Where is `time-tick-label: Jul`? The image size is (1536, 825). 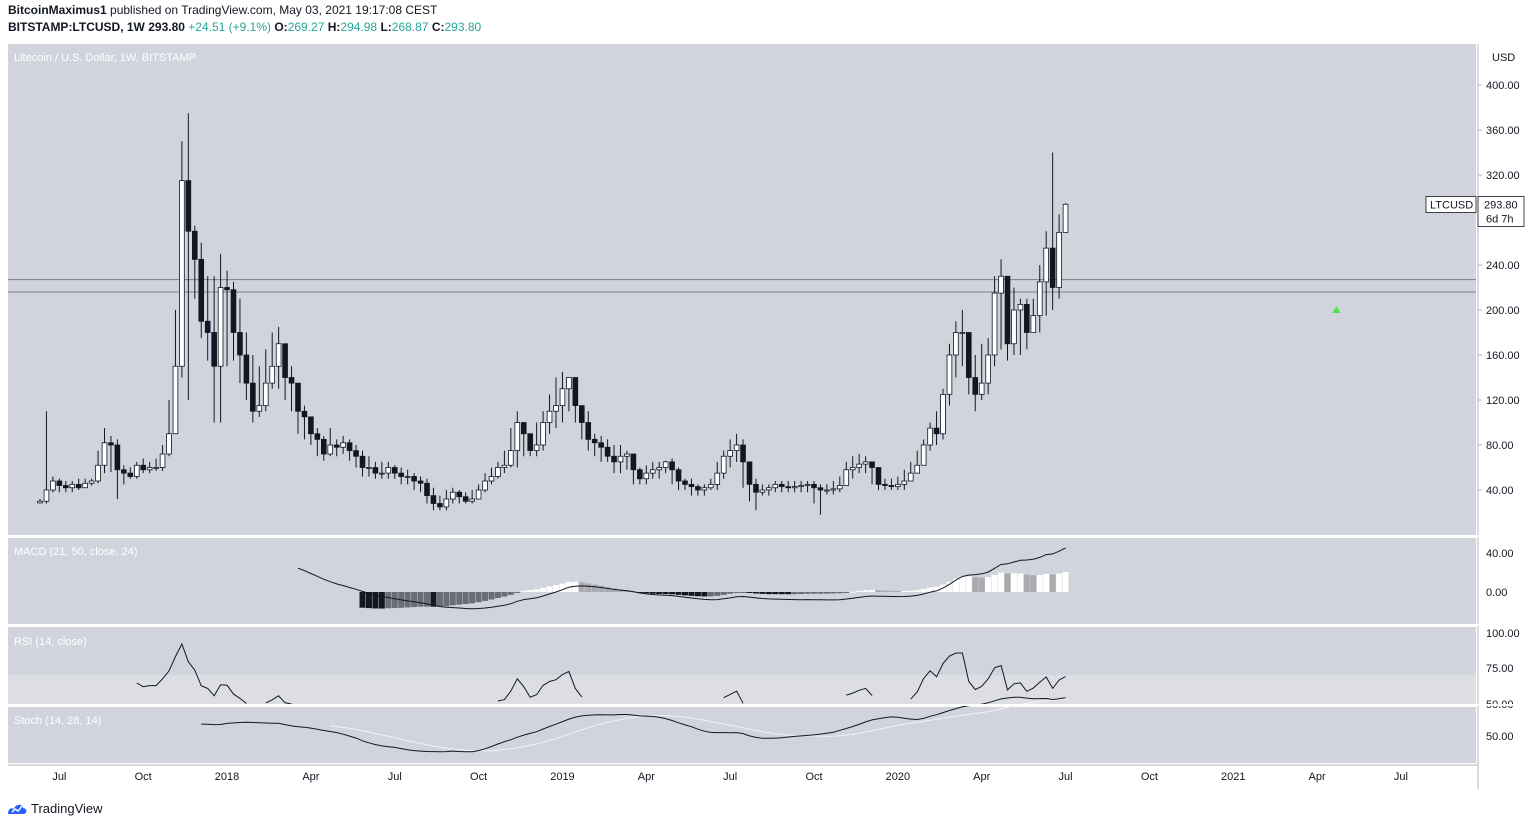 time-tick-label: Jul is located at coordinates (1401, 777).